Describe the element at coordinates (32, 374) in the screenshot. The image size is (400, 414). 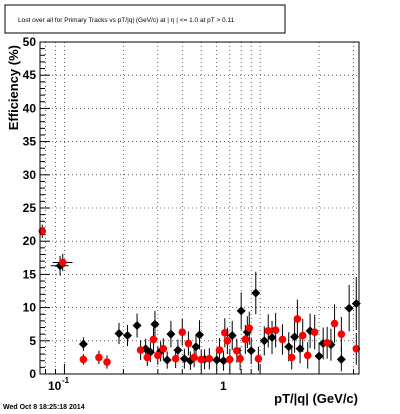
I see `y-tick-label: 0` at that location.